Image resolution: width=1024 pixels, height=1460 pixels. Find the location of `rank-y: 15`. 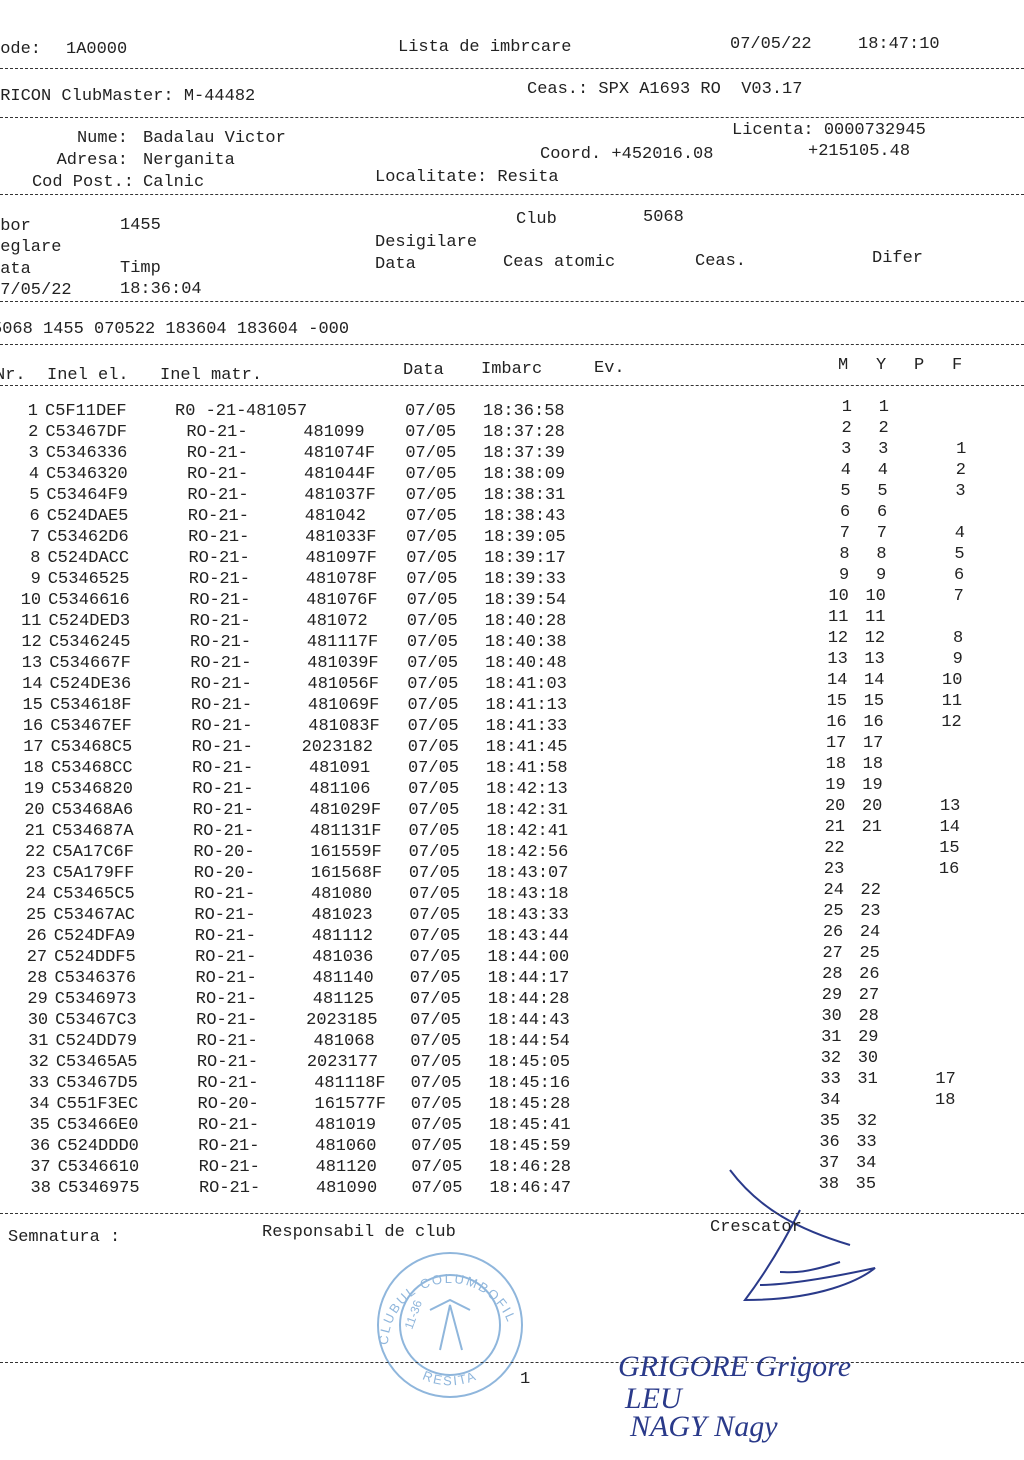

rank-y: 15 is located at coordinates (874, 701).